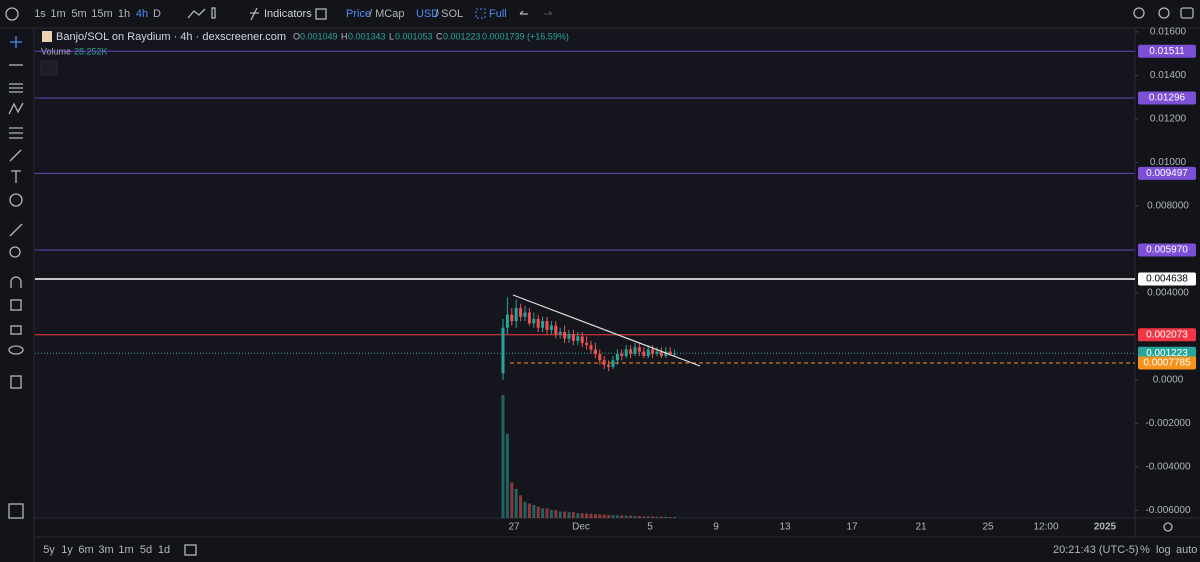 The image size is (1200, 562). What do you see at coordinates (146, 550) in the screenshot?
I see `range-button: 5d` at bounding box center [146, 550].